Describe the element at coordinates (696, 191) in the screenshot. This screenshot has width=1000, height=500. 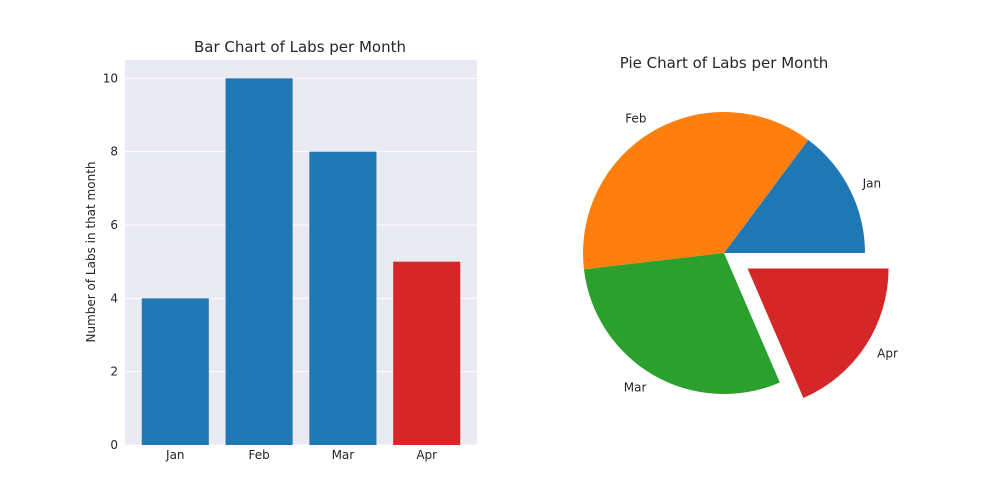
I see `pie-slice-feb` at that location.